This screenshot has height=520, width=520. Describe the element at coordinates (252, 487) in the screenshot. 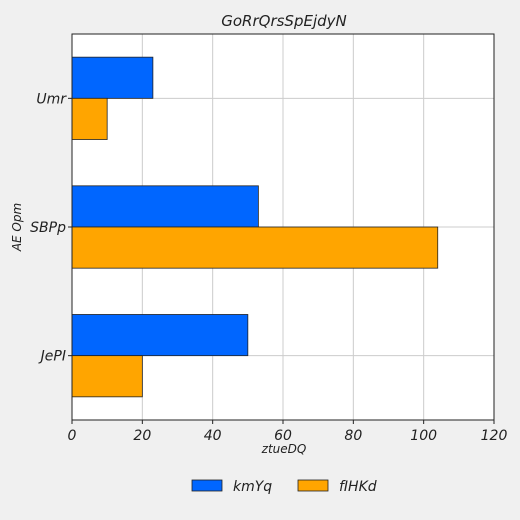

I see `legend-label-kmYq: kmYq` at that location.